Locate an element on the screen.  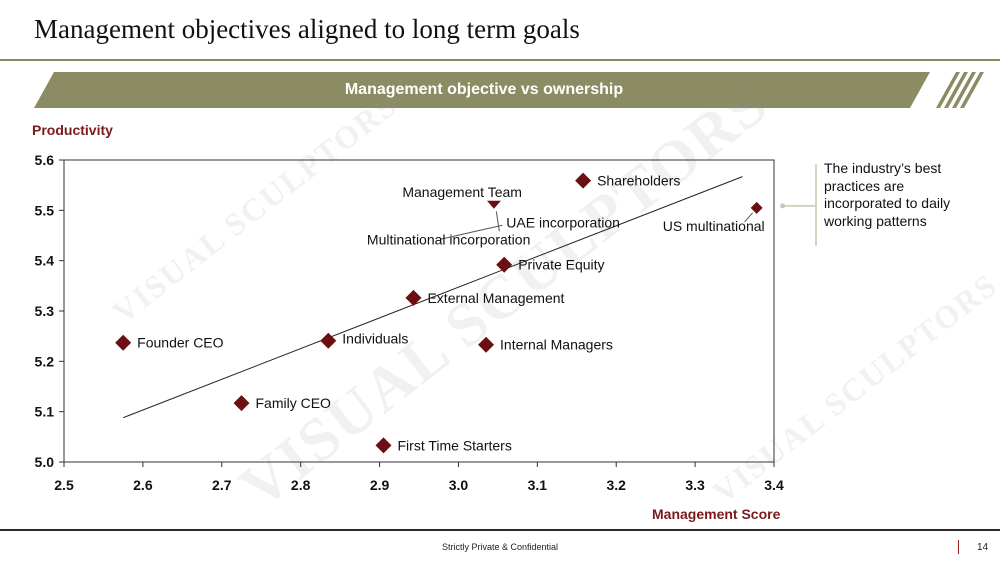
x-tick-label: 3.0 is located at coordinates (459, 485).